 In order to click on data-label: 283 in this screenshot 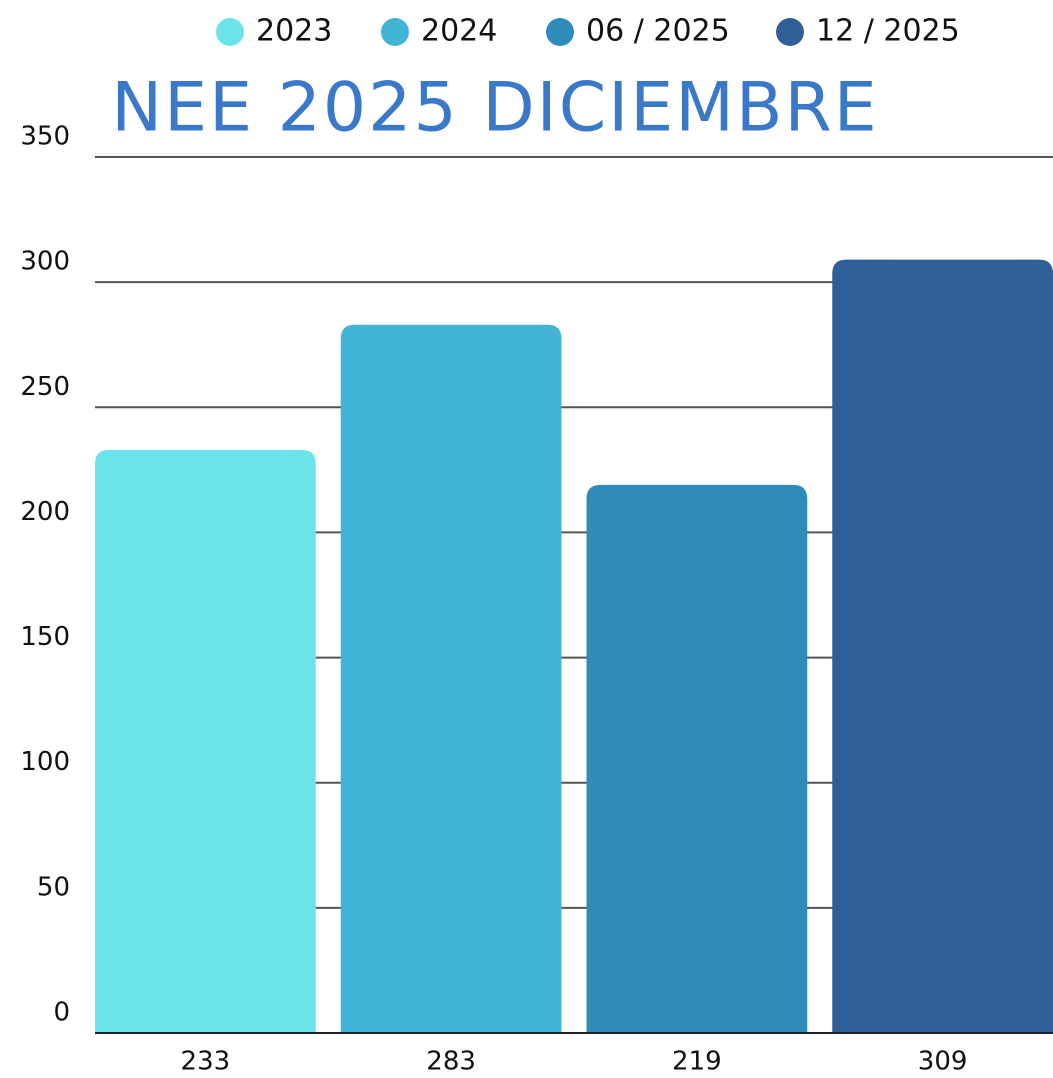, I will do `click(451, 1062)`.